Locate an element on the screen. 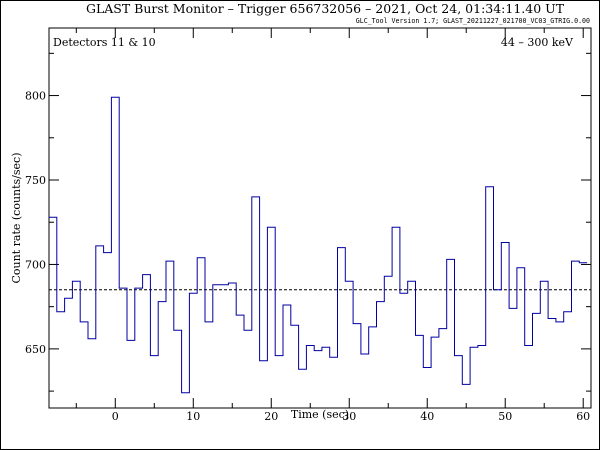 This screenshot has height=450, width=600. x-axis-label: Time (sec) is located at coordinates (320, 414).